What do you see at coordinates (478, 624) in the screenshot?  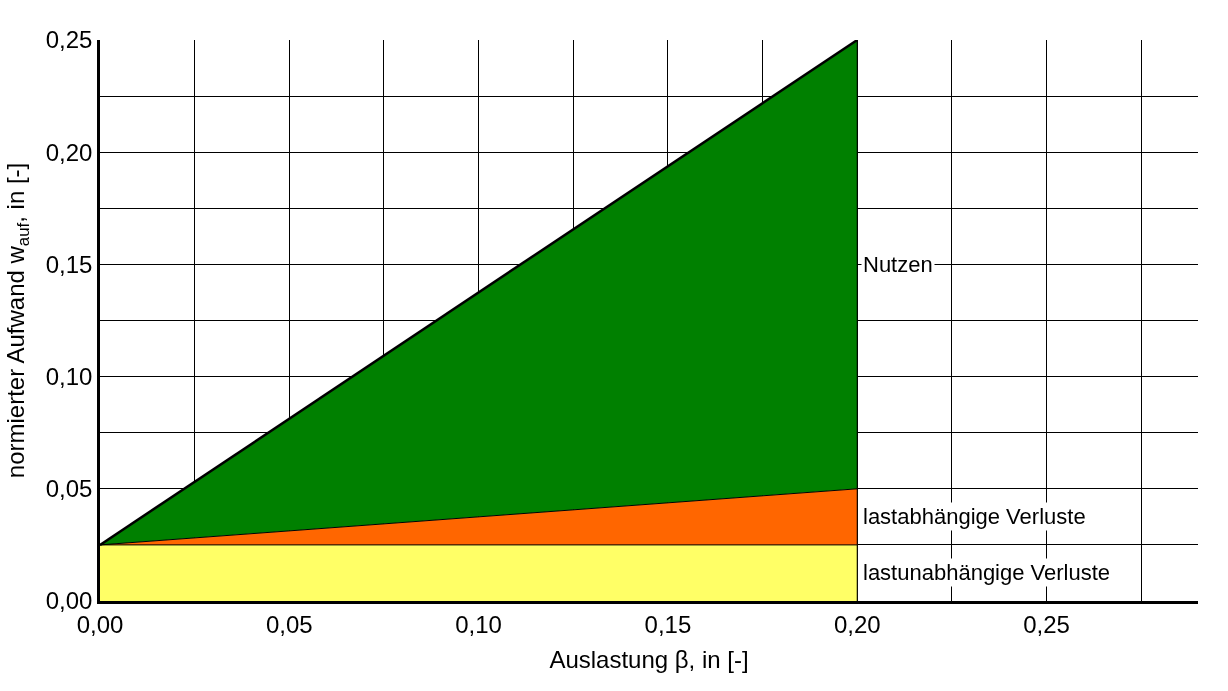 I see `x-tick-label: 0,10` at bounding box center [478, 624].